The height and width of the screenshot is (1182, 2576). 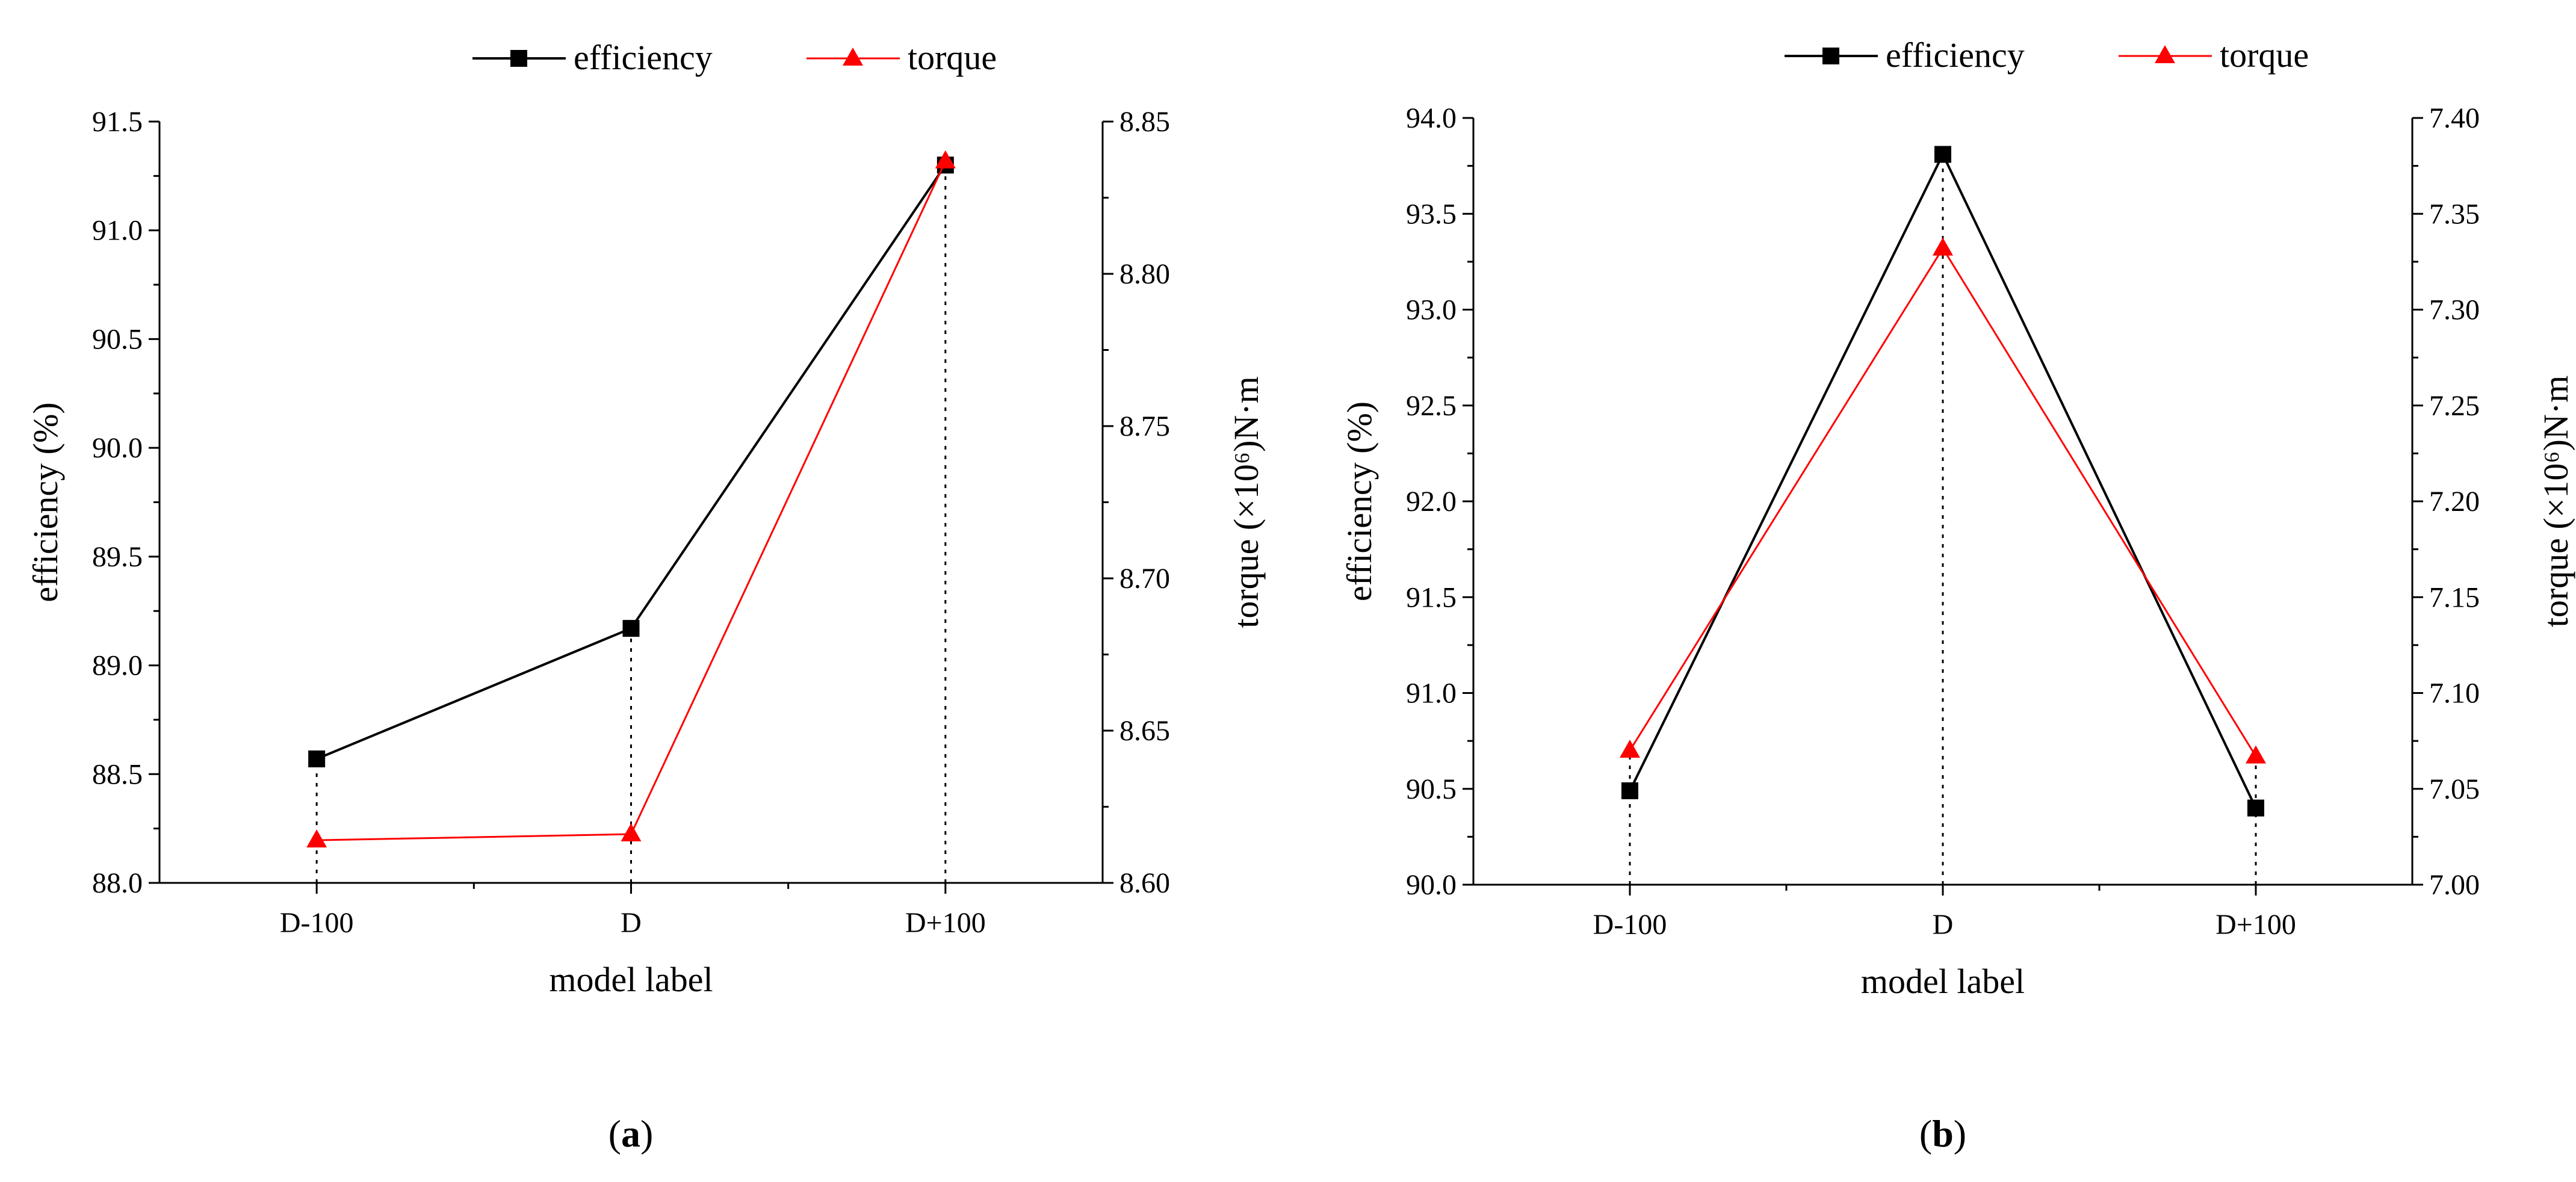 I want to click on right-y-tick-label: 7.00, so click(x=2454, y=885).